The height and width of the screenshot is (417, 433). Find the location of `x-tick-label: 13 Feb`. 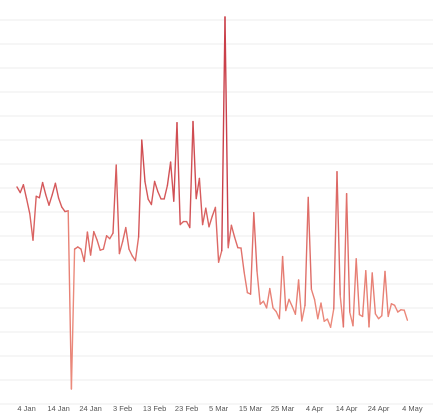

x-tick-label: 13 Feb is located at coordinates (154, 408).